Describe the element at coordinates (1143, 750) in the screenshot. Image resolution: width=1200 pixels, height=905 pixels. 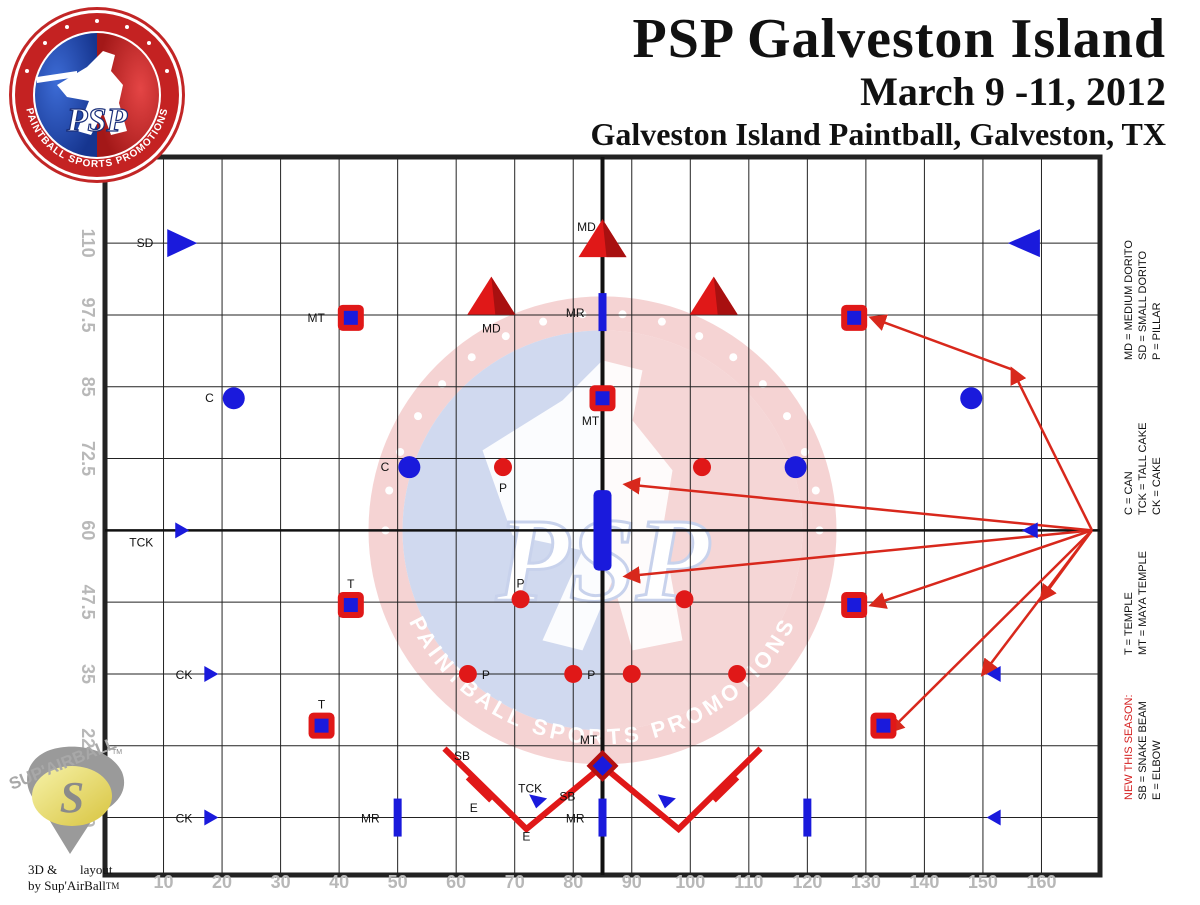
I see `legend-line: SB = SNAKE BEAM` at that location.